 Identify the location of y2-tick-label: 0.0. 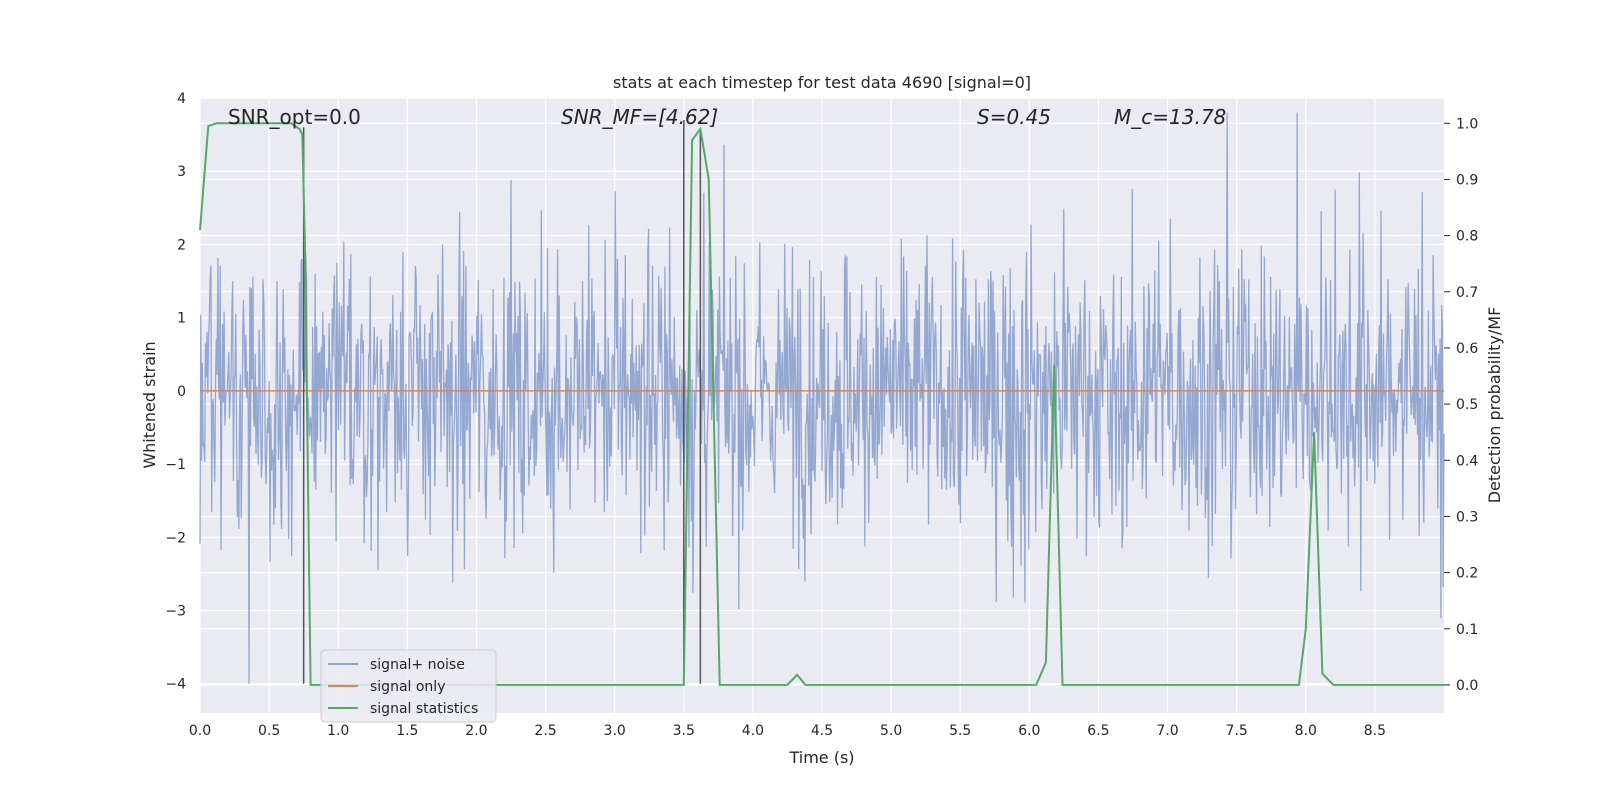
(1467, 686).